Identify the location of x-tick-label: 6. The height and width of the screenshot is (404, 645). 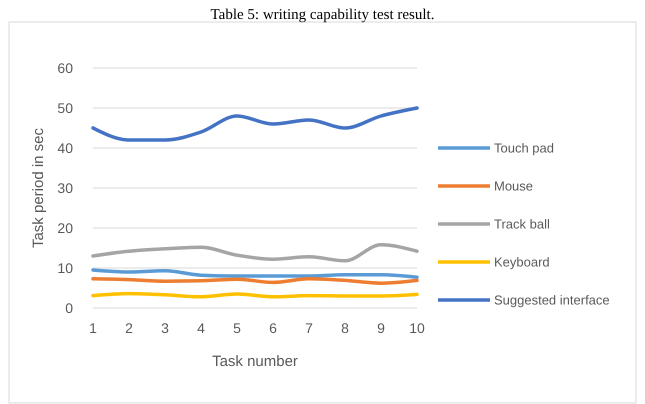
(273, 328).